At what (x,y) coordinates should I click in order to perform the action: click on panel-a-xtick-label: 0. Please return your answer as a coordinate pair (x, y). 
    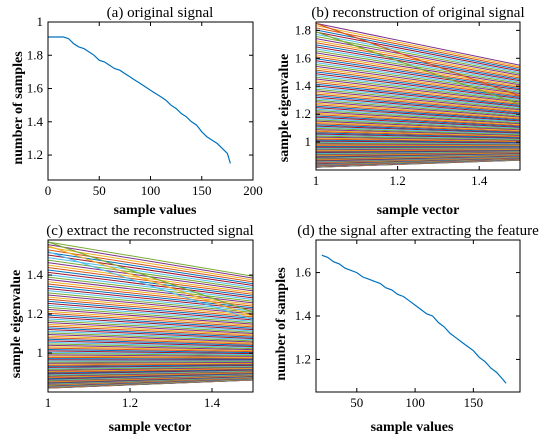
    Looking at the image, I should click on (48, 190).